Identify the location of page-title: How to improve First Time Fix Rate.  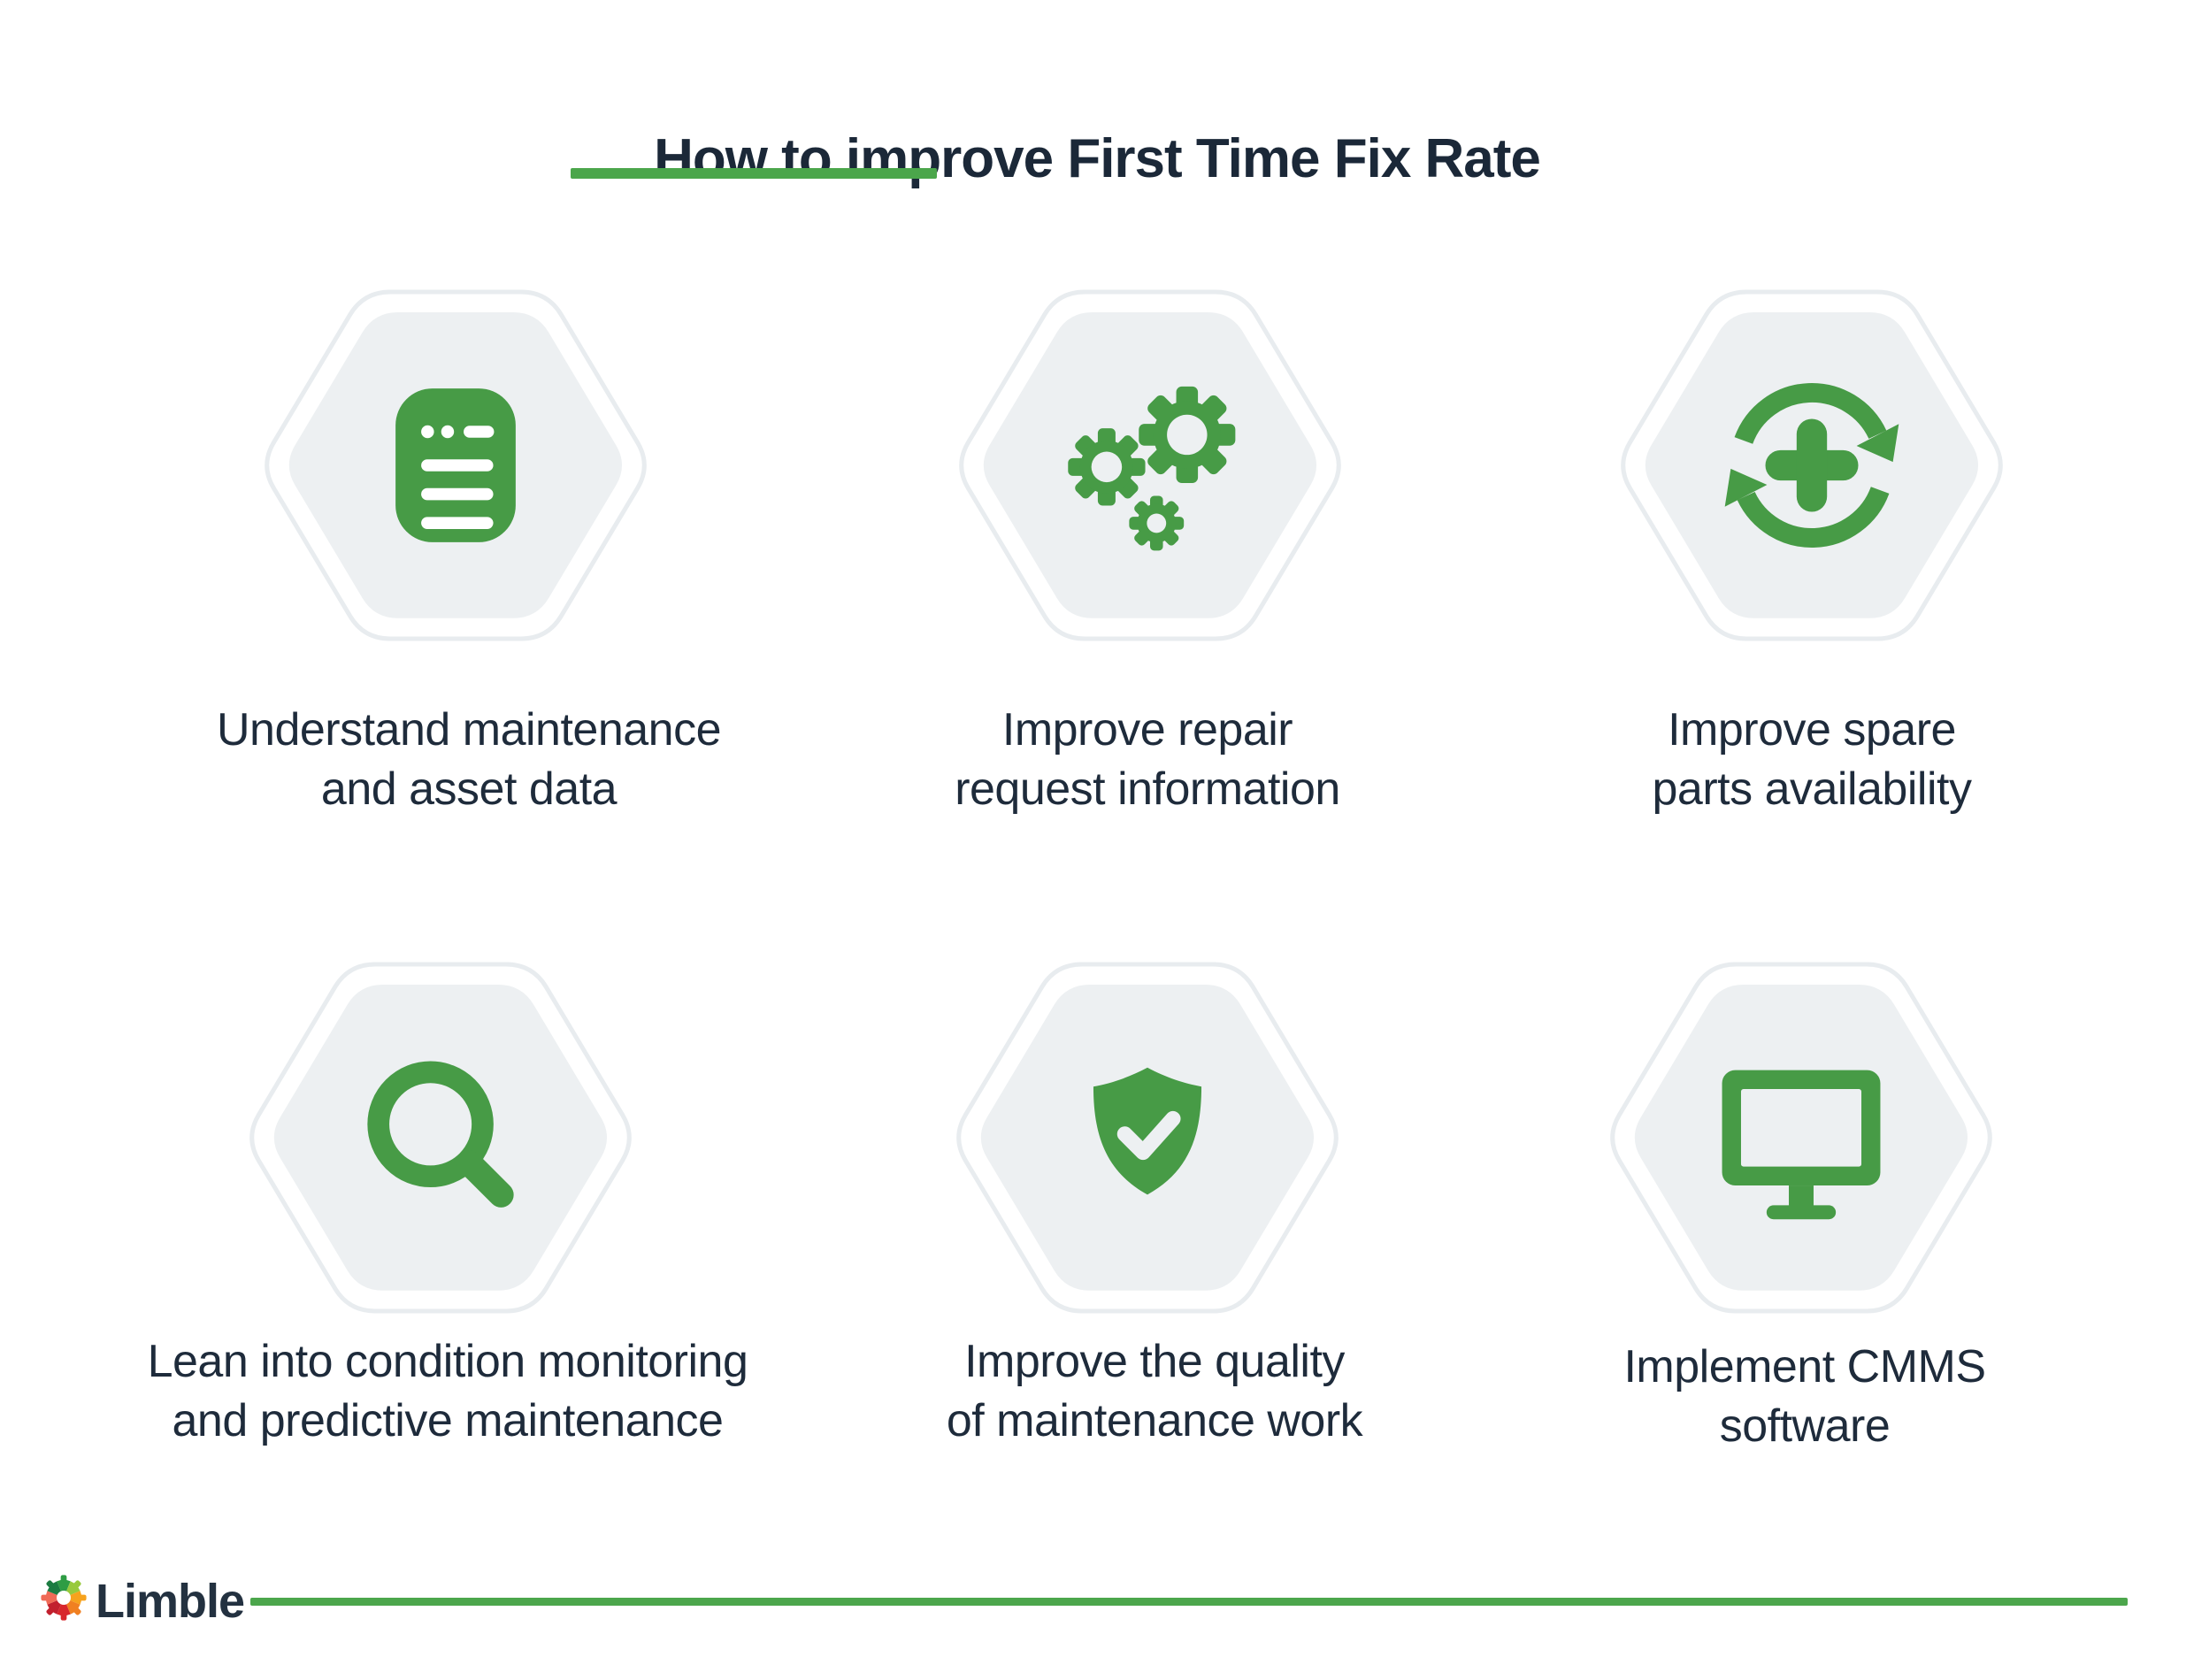
(1097, 158).